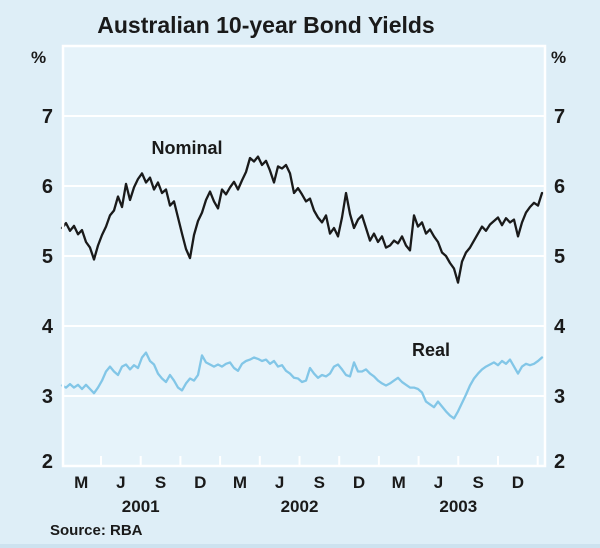 This screenshot has width=600, height=548. What do you see at coordinates (187, 148) in the screenshot?
I see `series-label-nominal: Nominal` at bounding box center [187, 148].